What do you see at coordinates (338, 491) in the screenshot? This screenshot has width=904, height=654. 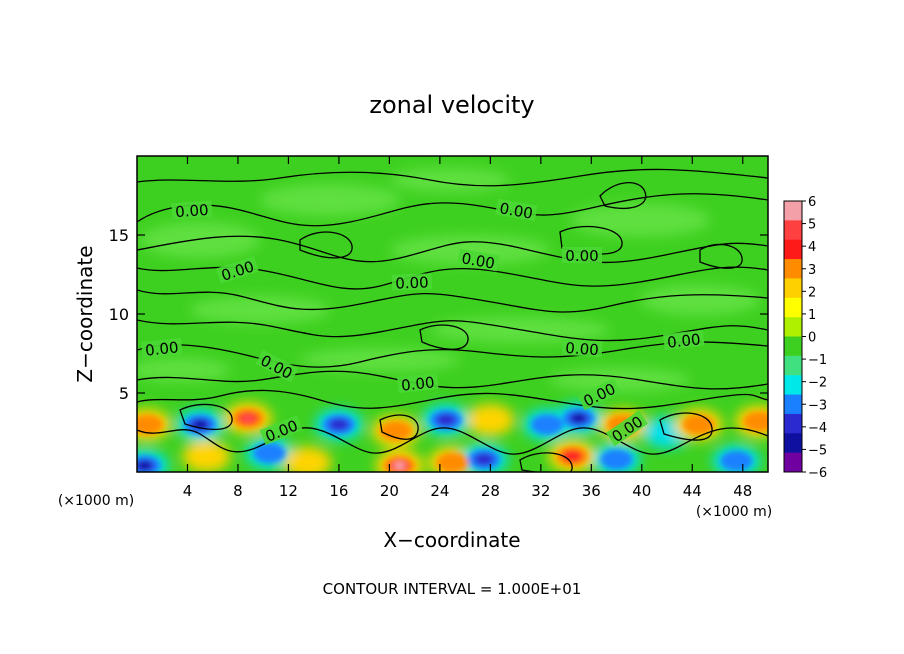 I see `x-tick-label: 16` at bounding box center [338, 491].